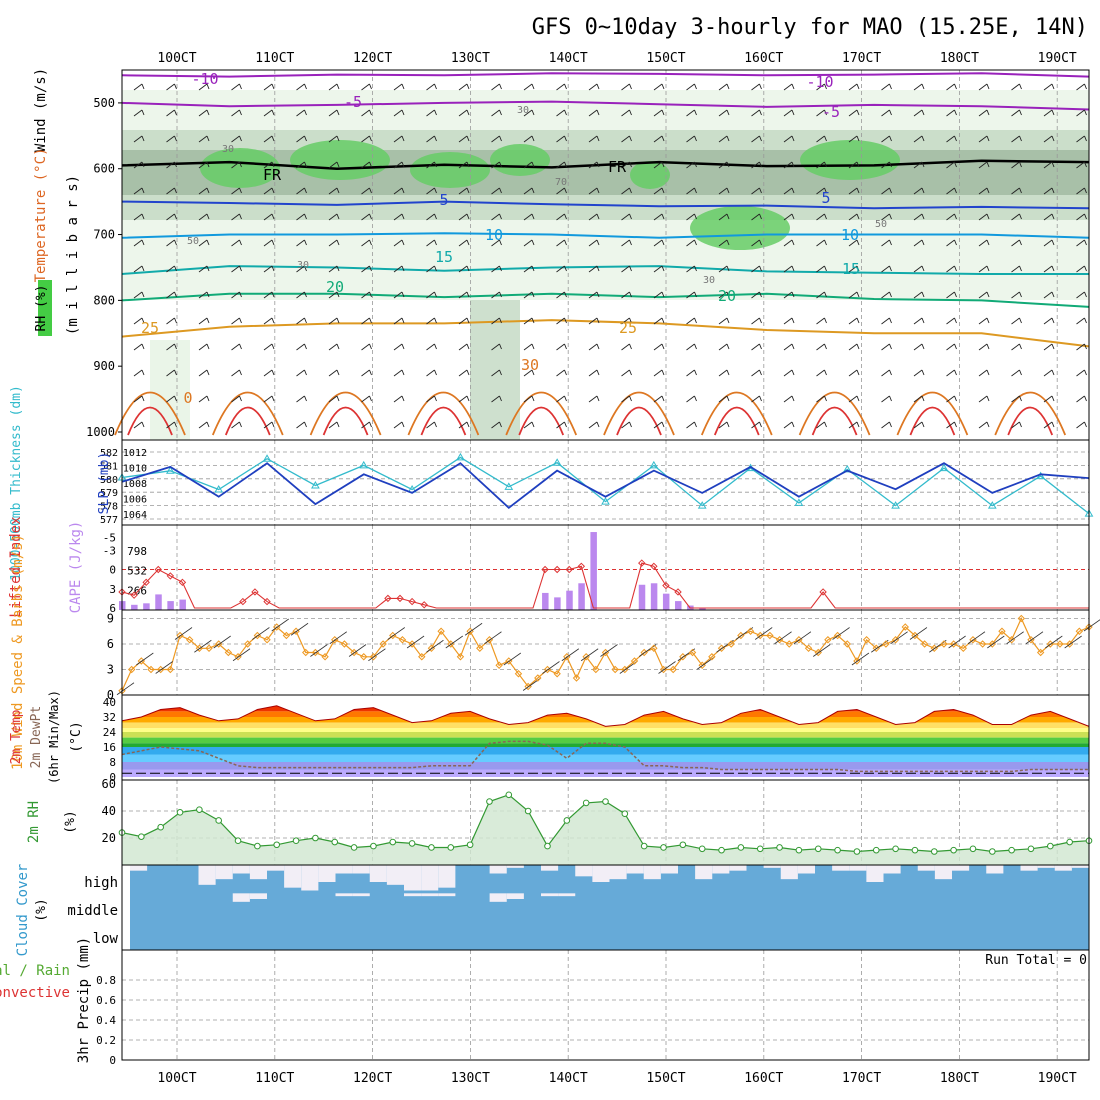  I want to click on li-tick-label: -5, so click(109, 537).